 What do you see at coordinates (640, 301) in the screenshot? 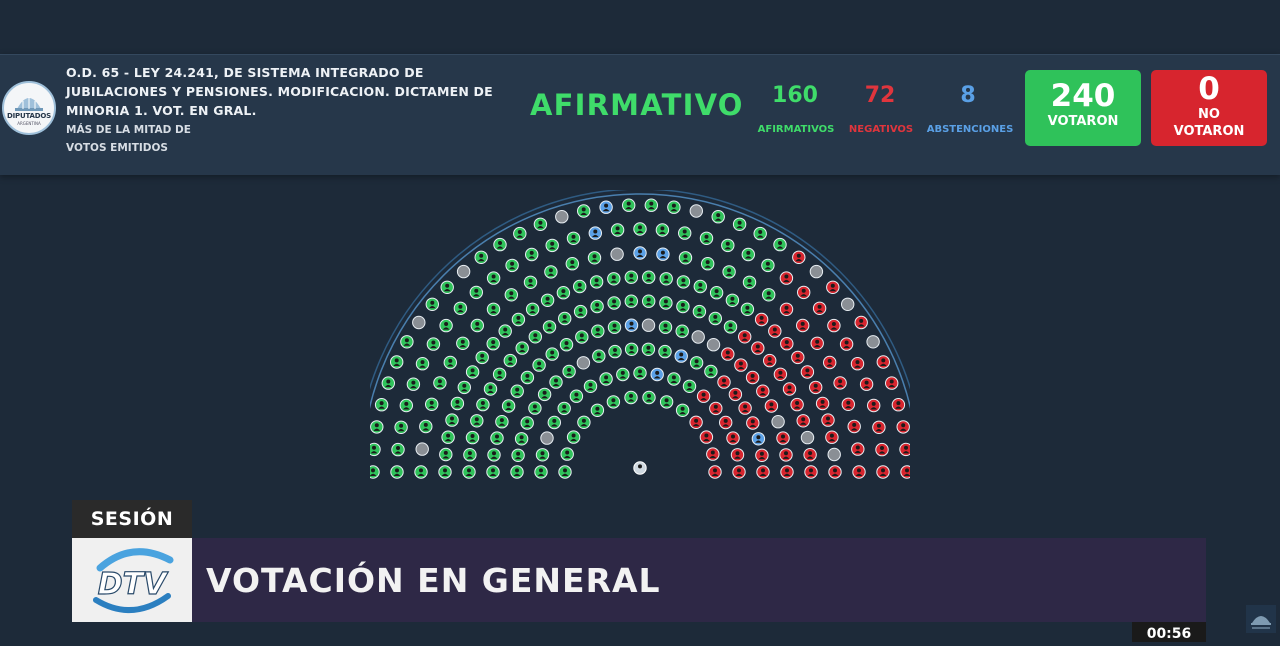
I see `hemicycle-outline-arc` at bounding box center [640, 301].